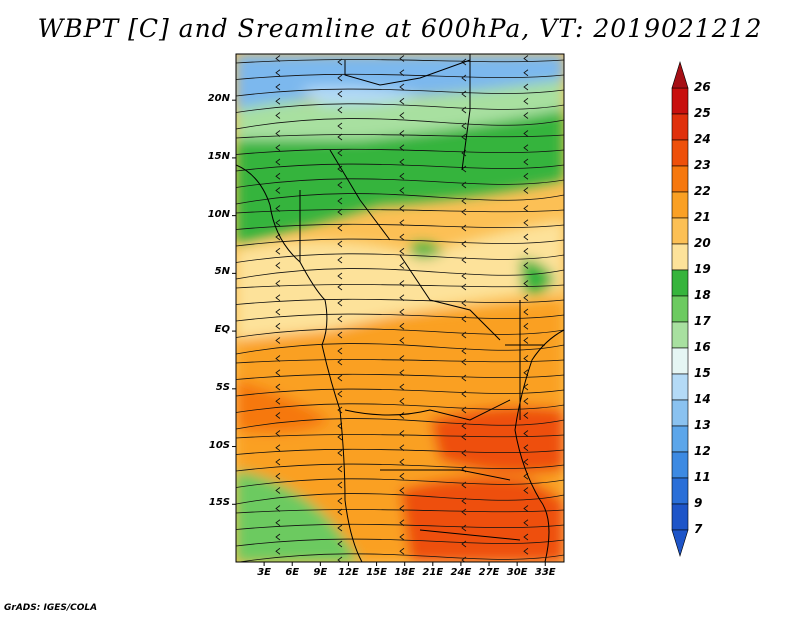 This screenshot has width=800, height=618. I want to click on mild-band-central, so click(400, 280).